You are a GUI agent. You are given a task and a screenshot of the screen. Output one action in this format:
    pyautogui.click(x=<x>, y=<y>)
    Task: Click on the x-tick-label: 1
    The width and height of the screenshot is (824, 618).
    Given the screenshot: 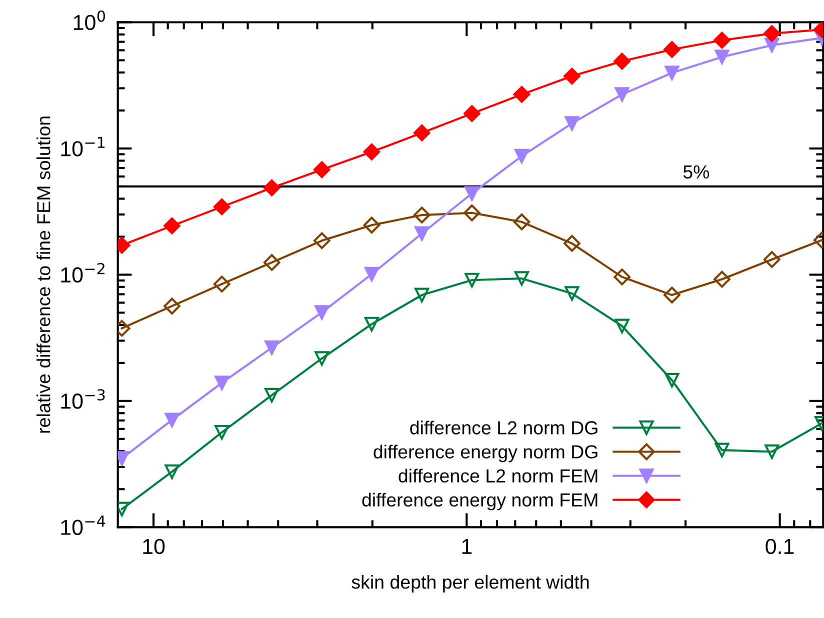 What is the action you would take?
    pyautogui.click(x=467, y=546)
    